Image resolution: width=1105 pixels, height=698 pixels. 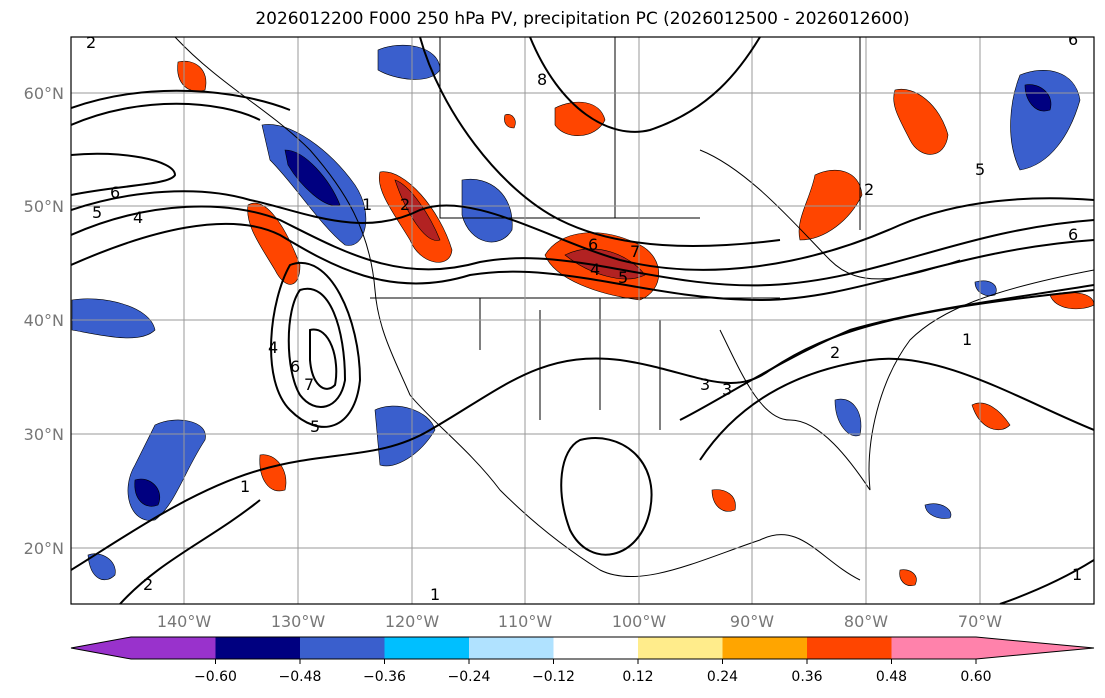 I want to click on lon-label: 90°W, so click(x=752, y=621).